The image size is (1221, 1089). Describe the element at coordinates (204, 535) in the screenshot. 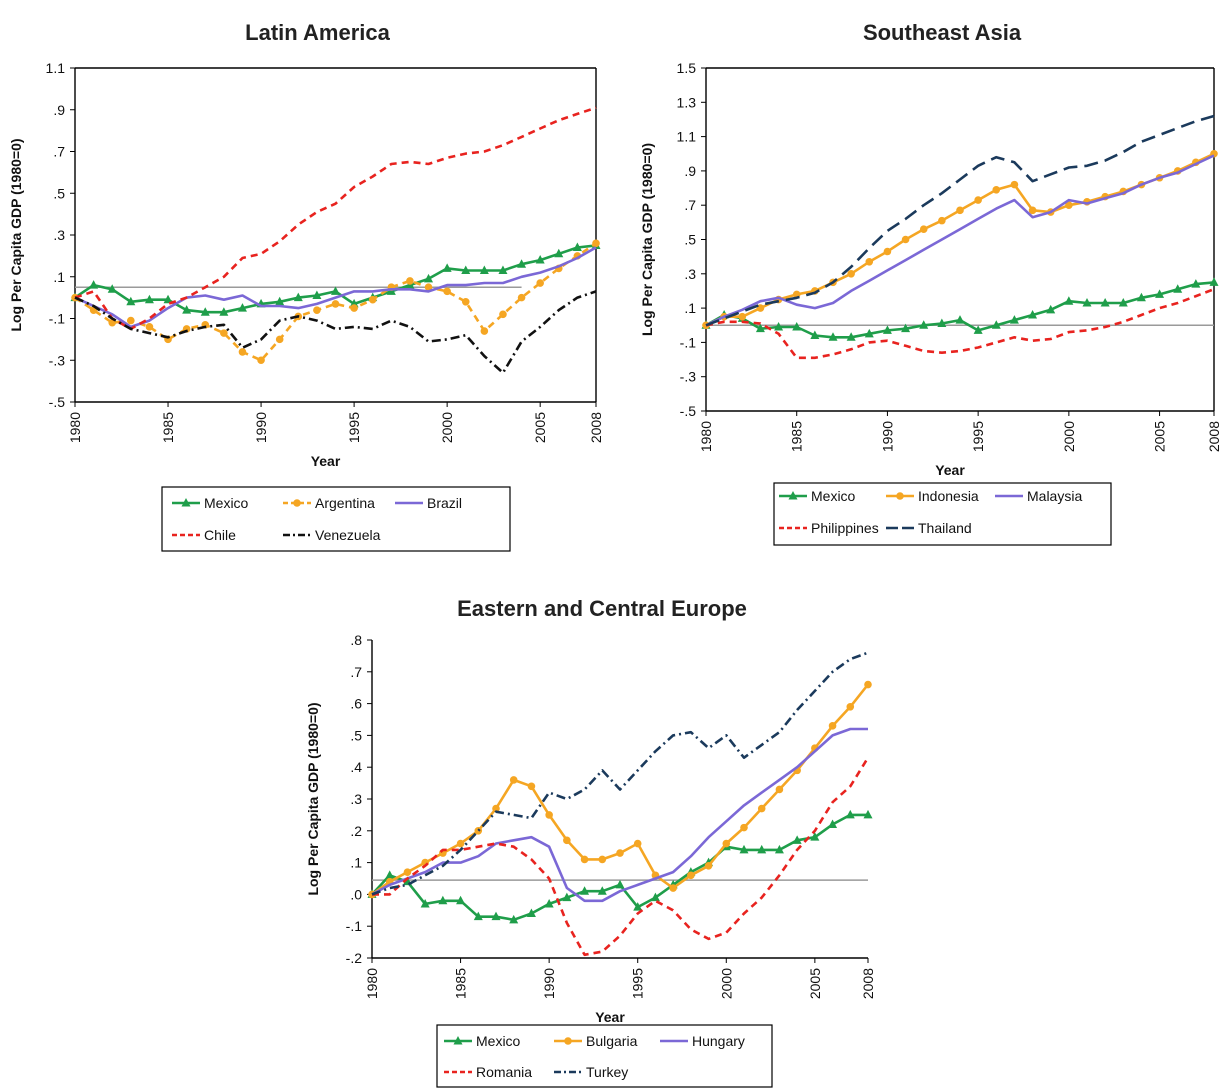

I see `chart-latin-america-legend-item-chile: Chile` at that location.